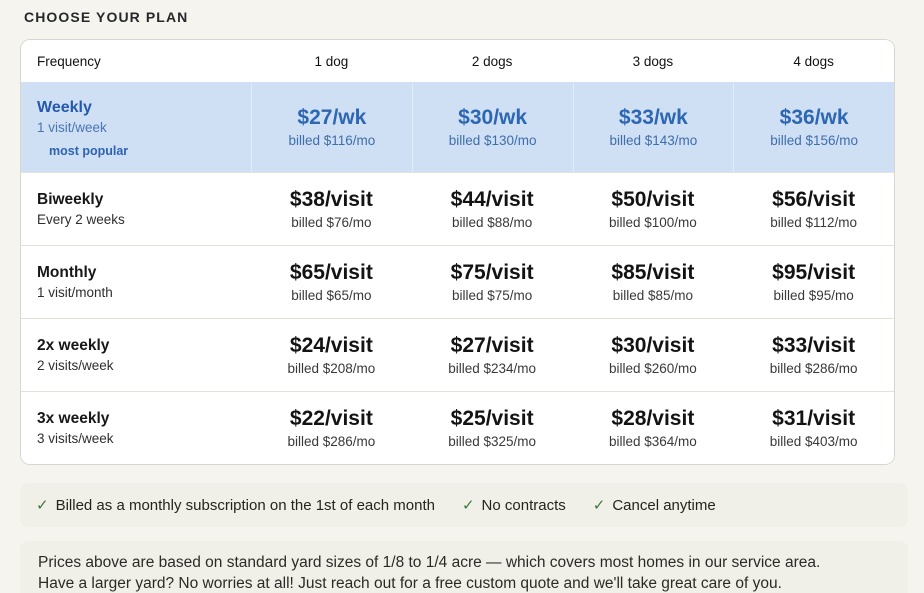  I want to click on price-cell-weekly-4-dogs: $36/wk billed $156/mo, so click(813, 127).